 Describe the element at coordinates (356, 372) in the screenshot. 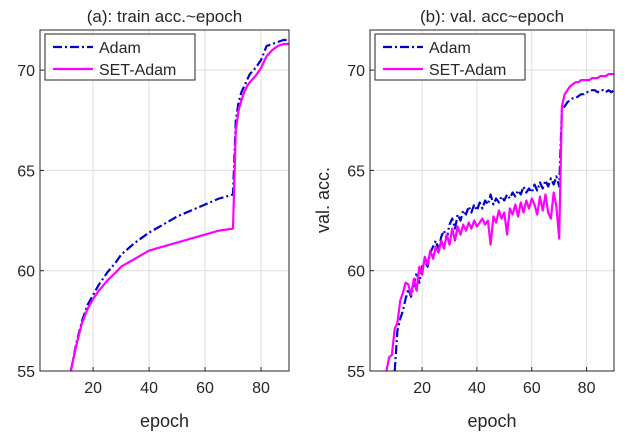

I see `subplot-b-ytick-label-55: 55` at that location.